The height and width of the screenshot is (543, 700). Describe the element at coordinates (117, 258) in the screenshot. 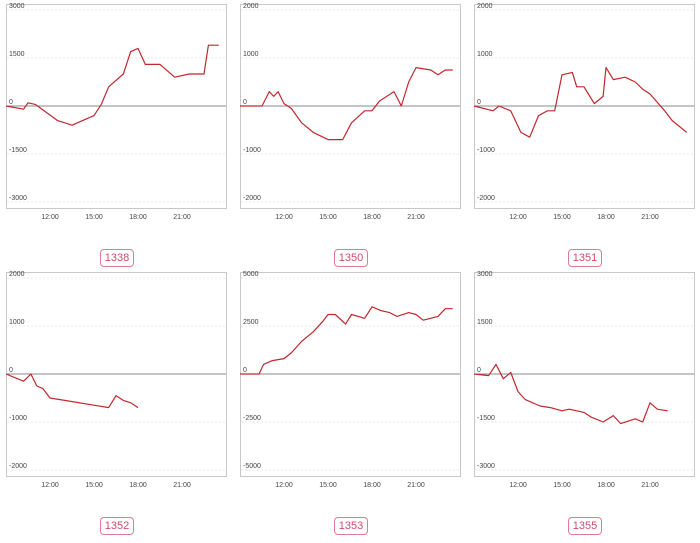

I see `chart-label-1338: 1338` at that location.